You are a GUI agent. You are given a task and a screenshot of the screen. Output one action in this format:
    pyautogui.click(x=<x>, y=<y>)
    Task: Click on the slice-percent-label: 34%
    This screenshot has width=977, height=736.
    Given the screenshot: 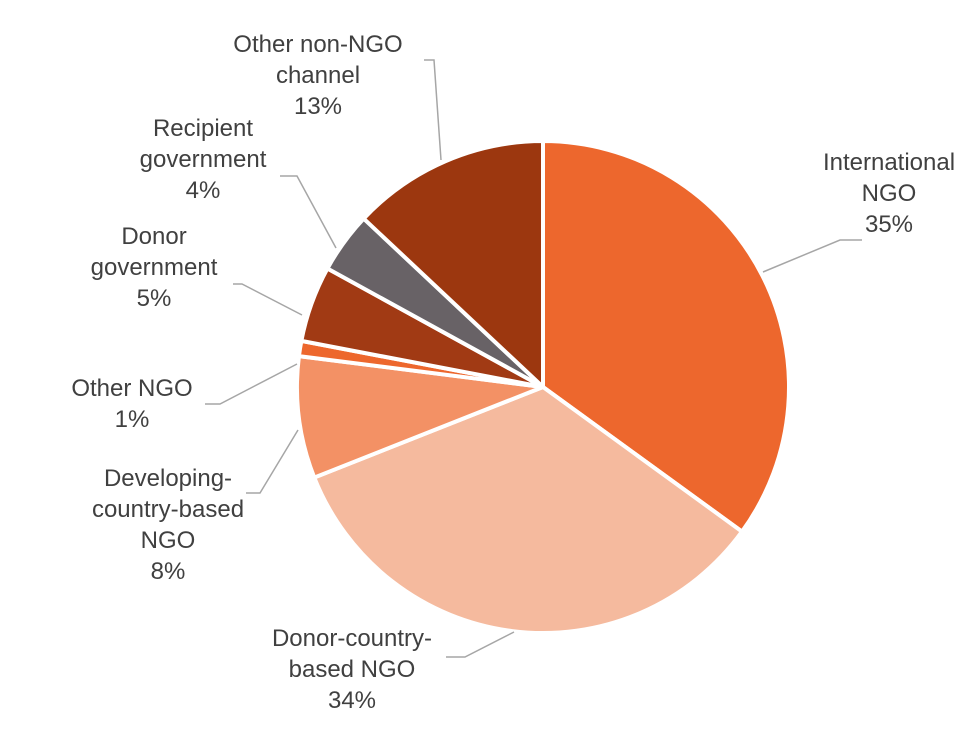 What is the action you would take?
    pyautogui.click(x=352, y=700)
    